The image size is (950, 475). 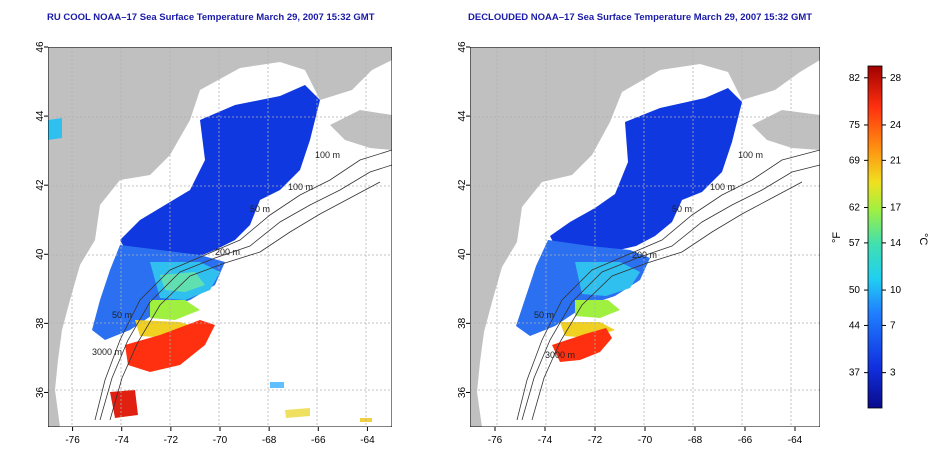 I want to click on cbar-label-c: 24, so click(x=896, y=125).